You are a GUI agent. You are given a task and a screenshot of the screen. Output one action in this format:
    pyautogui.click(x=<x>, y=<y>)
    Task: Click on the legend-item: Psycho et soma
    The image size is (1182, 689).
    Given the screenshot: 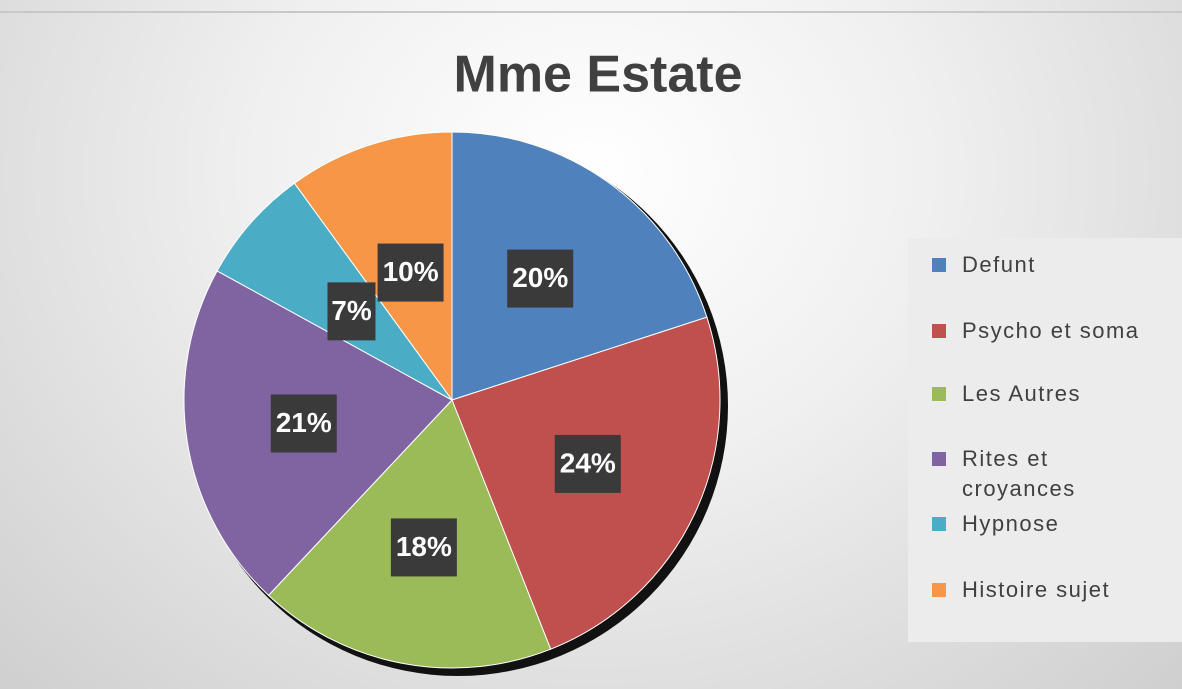 What is the action you would take?
    pyautogui.click(x=1052, y=331)
    